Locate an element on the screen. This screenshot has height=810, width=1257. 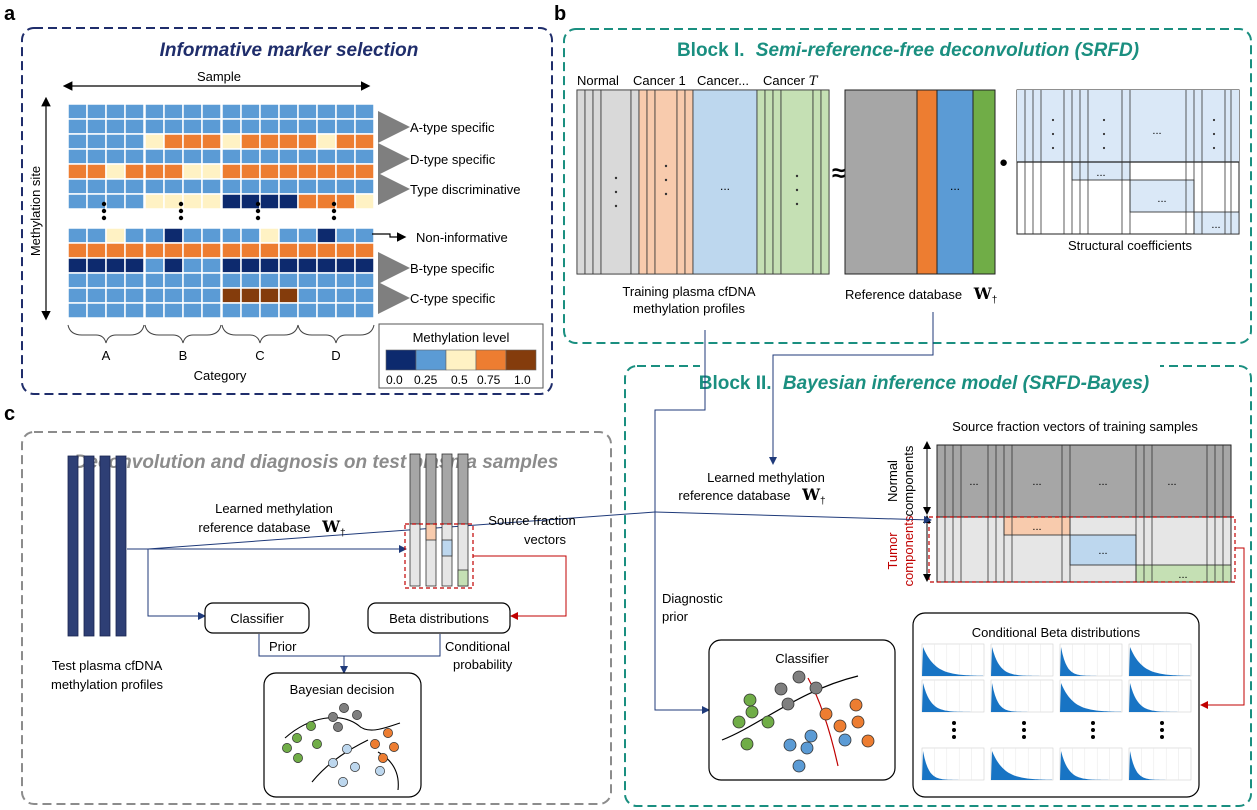
heatmap-bottom is located at coordinates (221, 273).